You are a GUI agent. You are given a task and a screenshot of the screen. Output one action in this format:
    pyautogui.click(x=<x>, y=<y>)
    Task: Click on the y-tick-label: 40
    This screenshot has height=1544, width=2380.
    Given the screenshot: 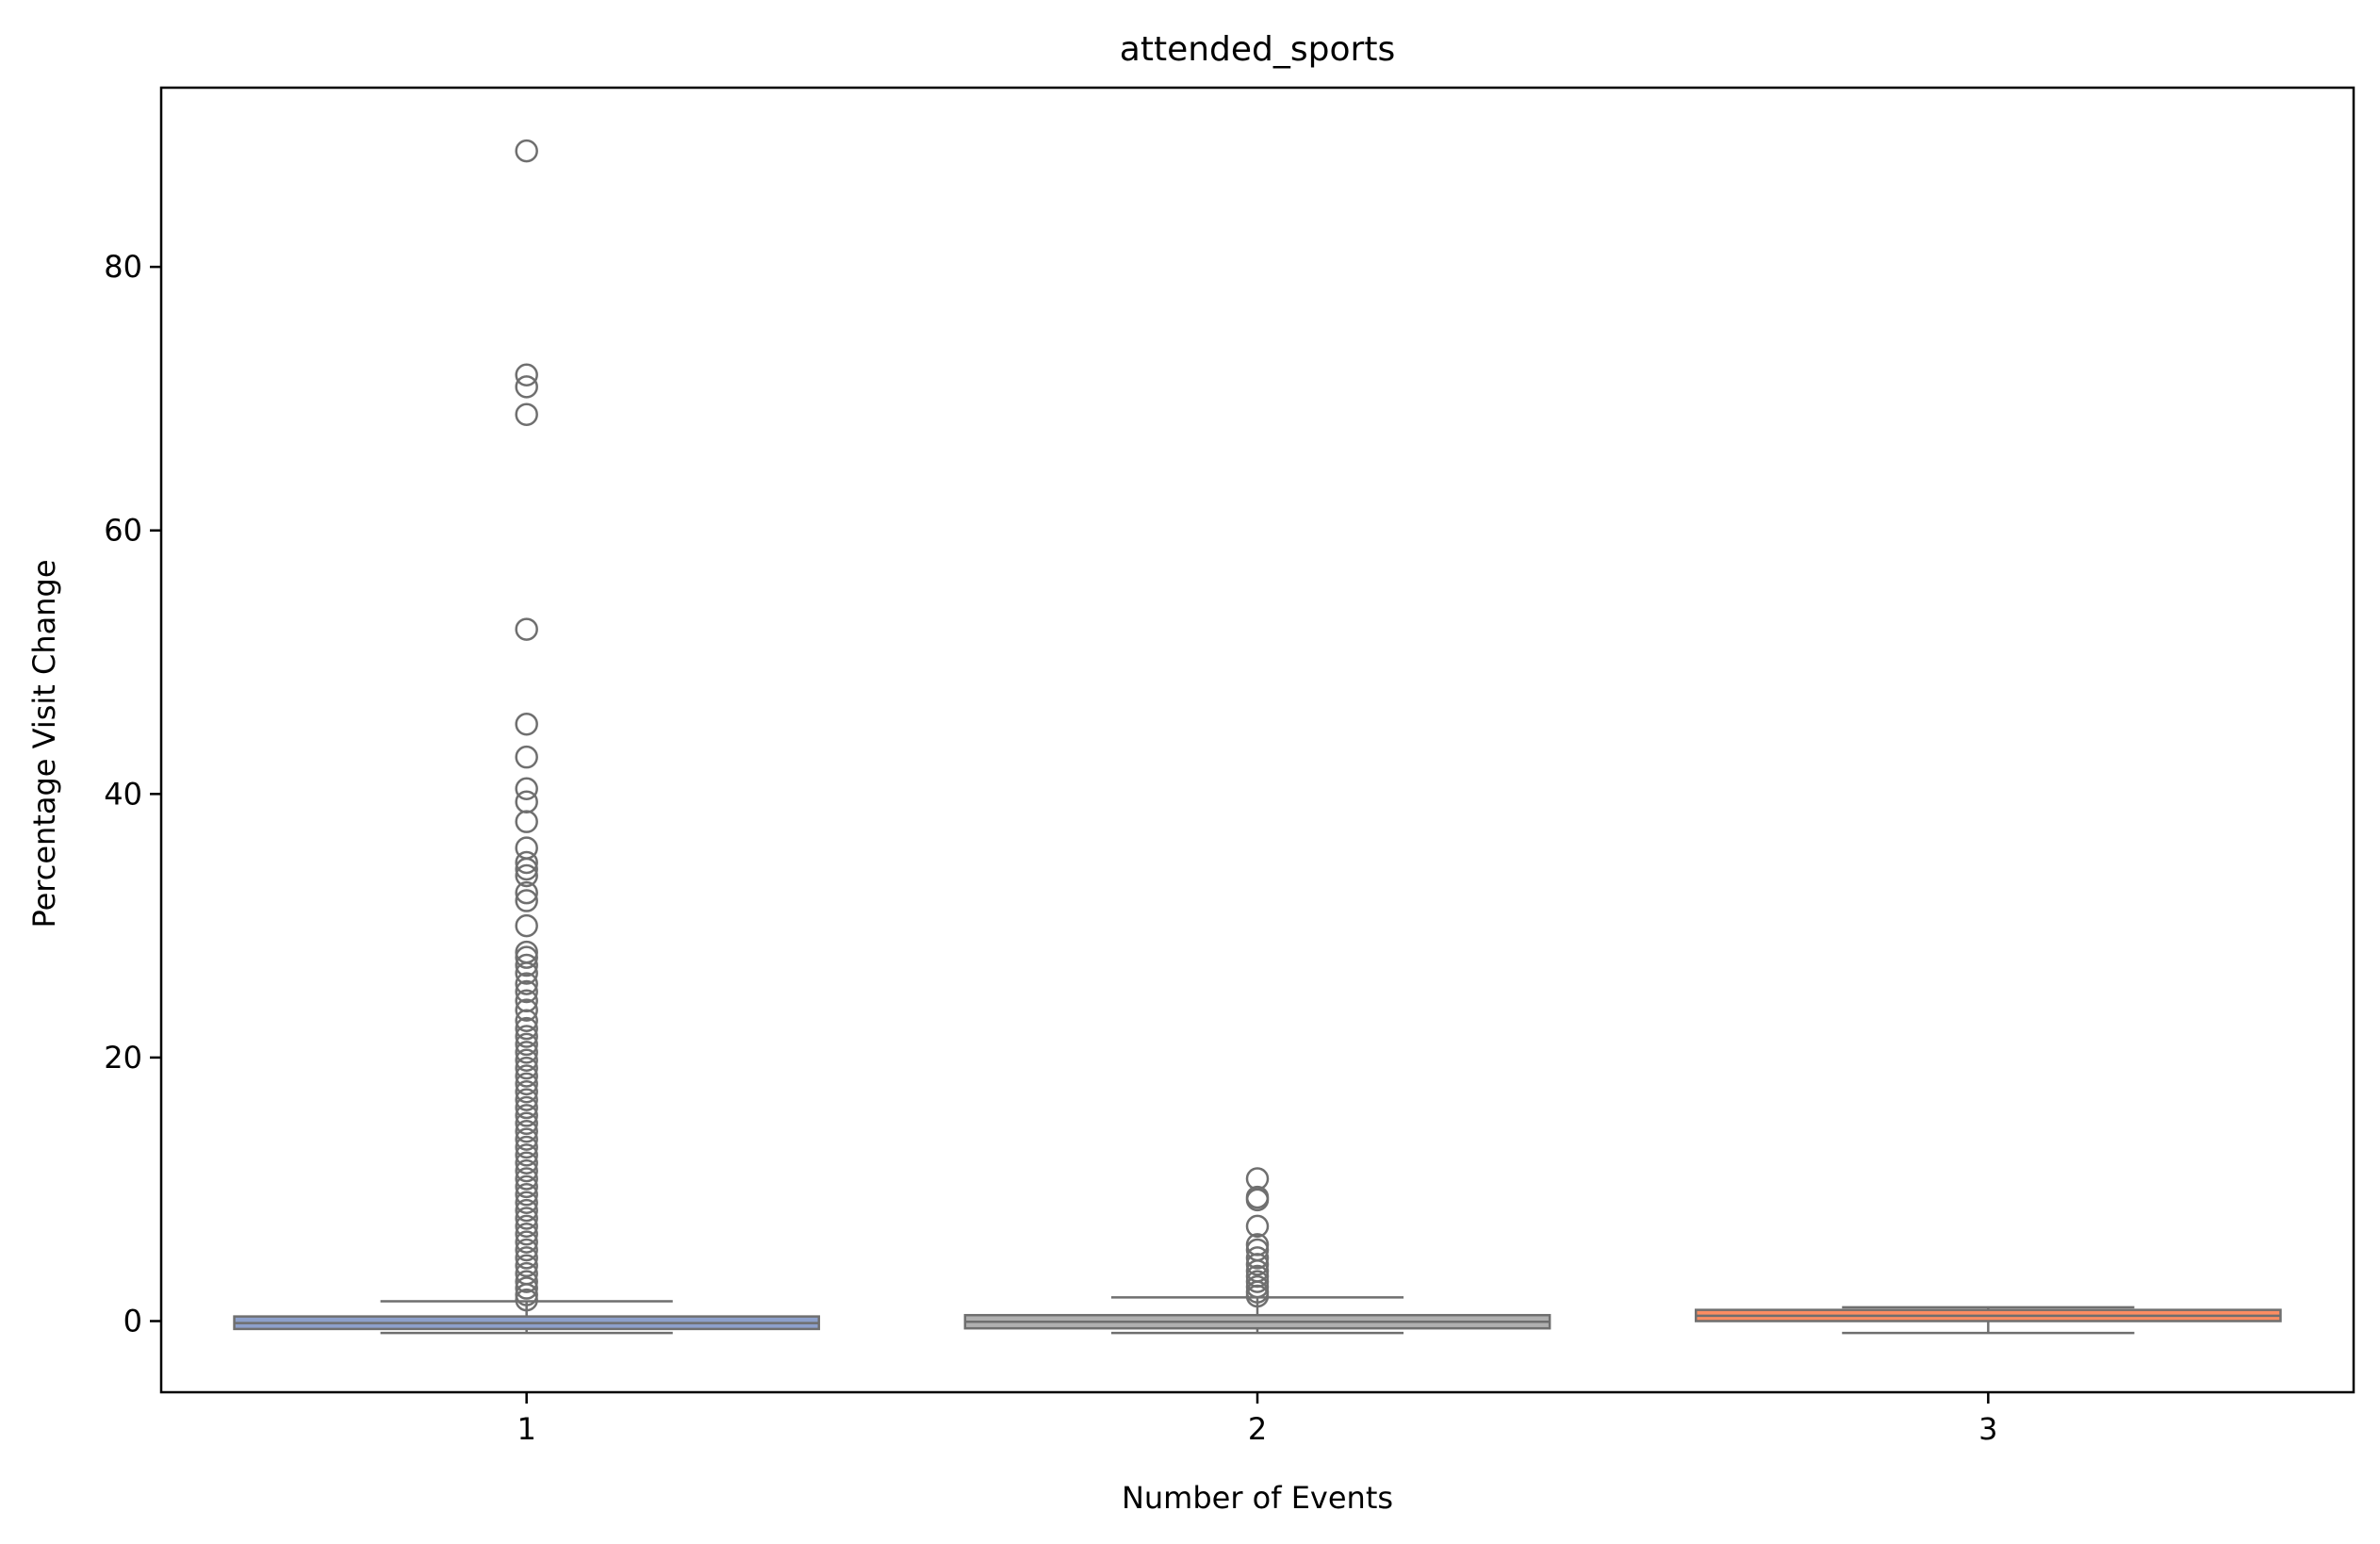 What is the action you would take?
    pyautogui.click(x=123, y=794)
    